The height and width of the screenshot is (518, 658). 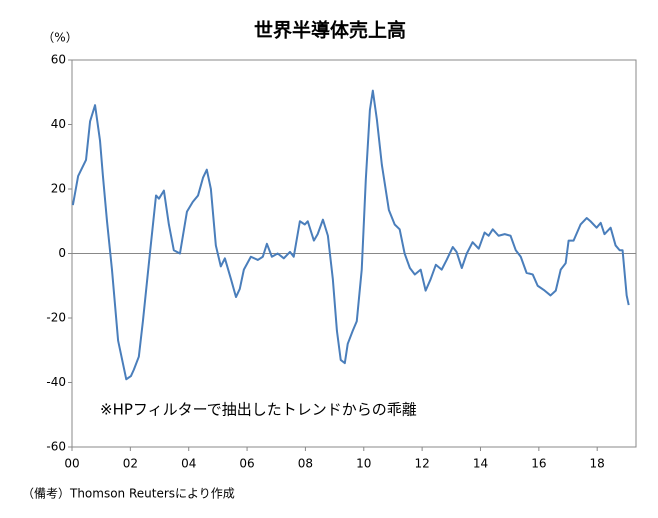 I want to click on y-tick-label: 40, so click(x=58, y=124).